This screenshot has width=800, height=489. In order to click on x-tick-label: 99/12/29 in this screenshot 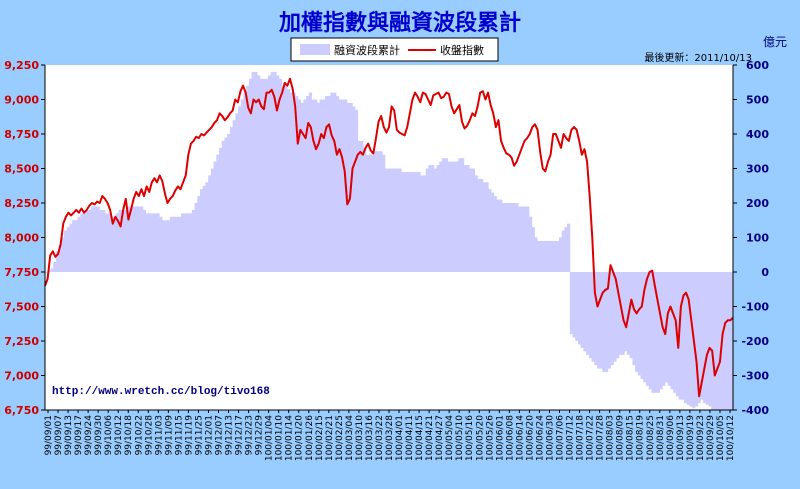, I will do `click(260, 435)`.